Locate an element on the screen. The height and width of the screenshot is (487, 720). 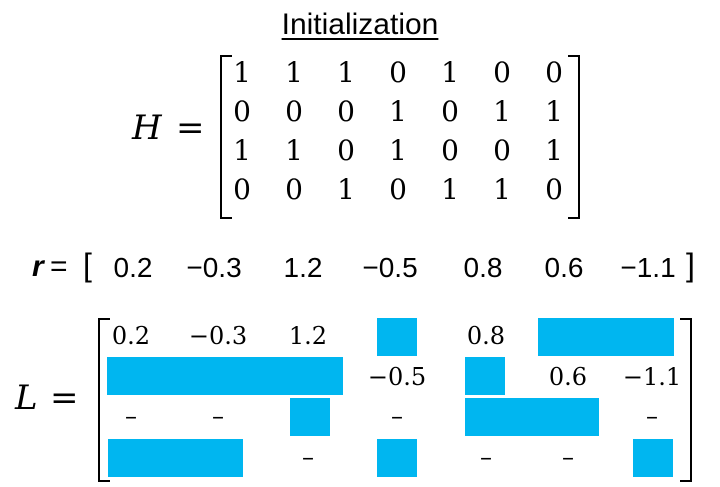
h-left-bracket is located at coordinates (226, 137).